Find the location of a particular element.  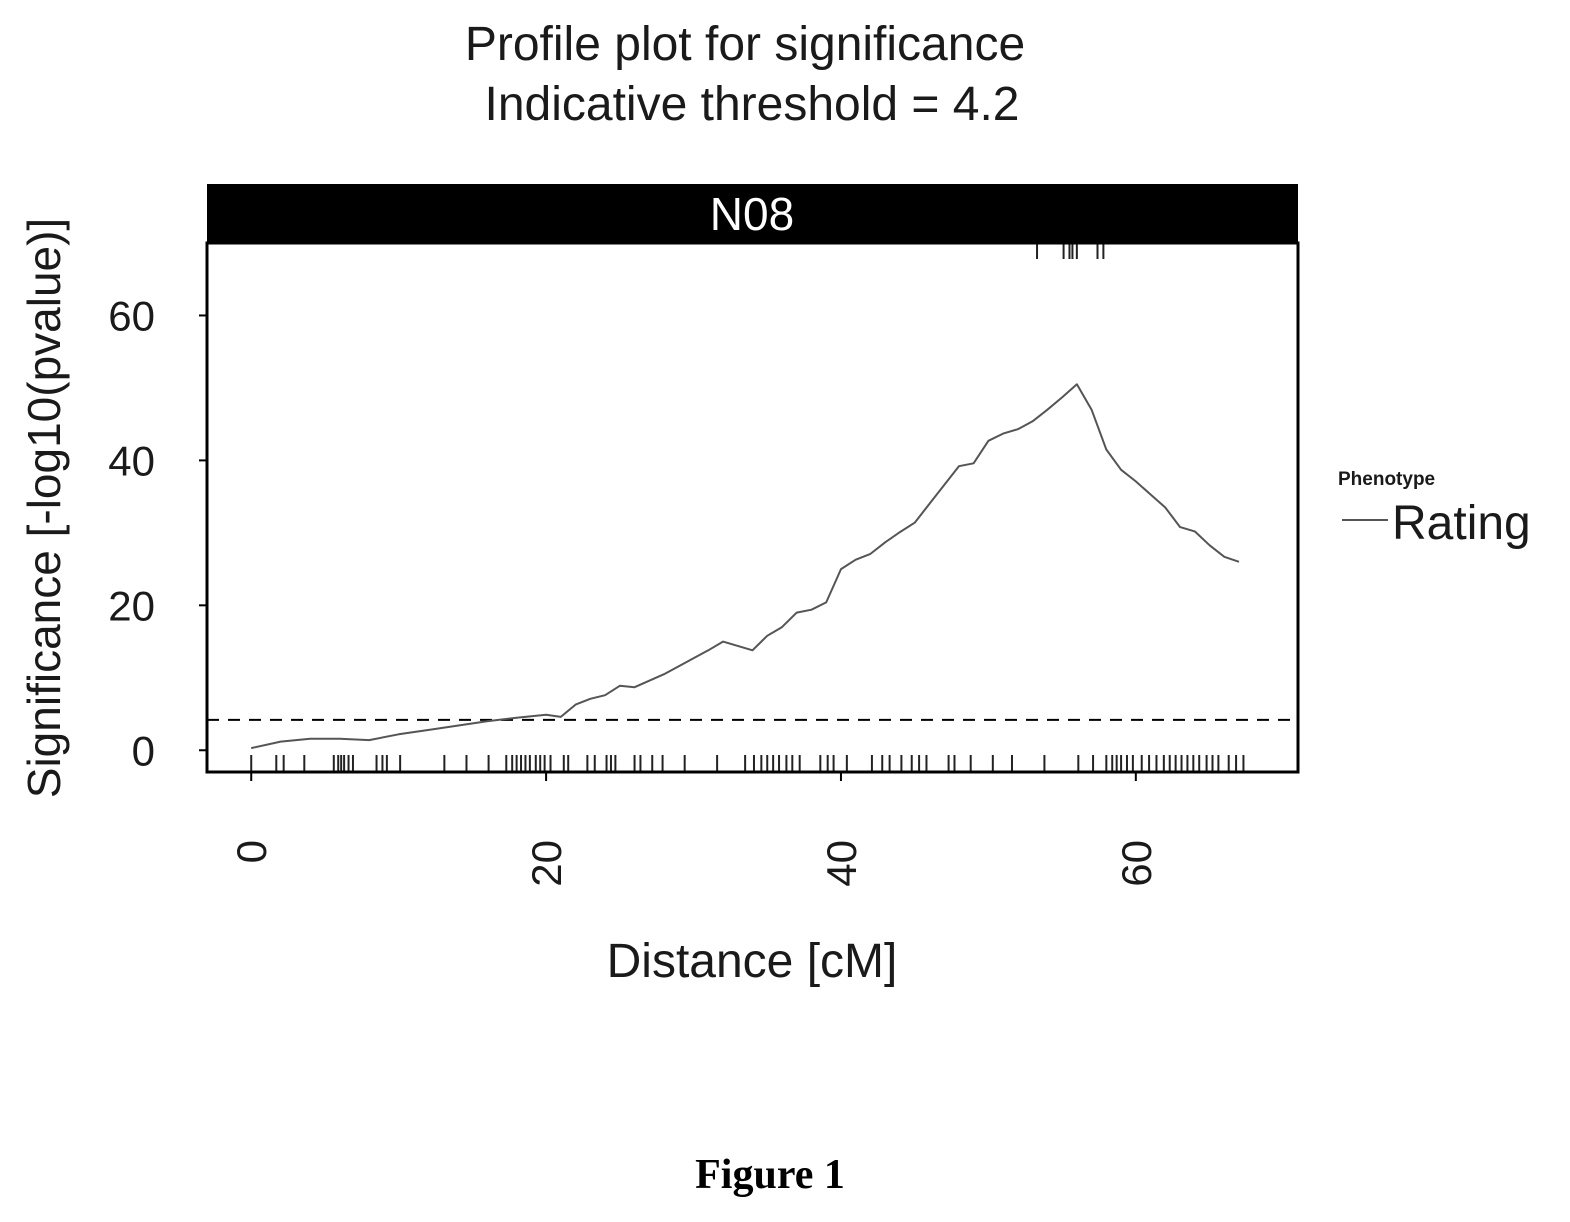

chart-title-line1: Profile plot for significance is located at coordinates (745, 44).